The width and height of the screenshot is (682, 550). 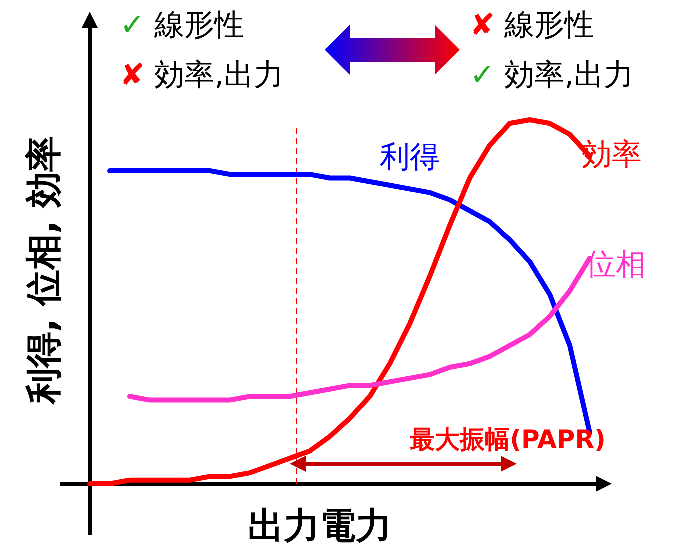 I want to click on text: ✘ 効率,出力, so click(x=202, y=75).